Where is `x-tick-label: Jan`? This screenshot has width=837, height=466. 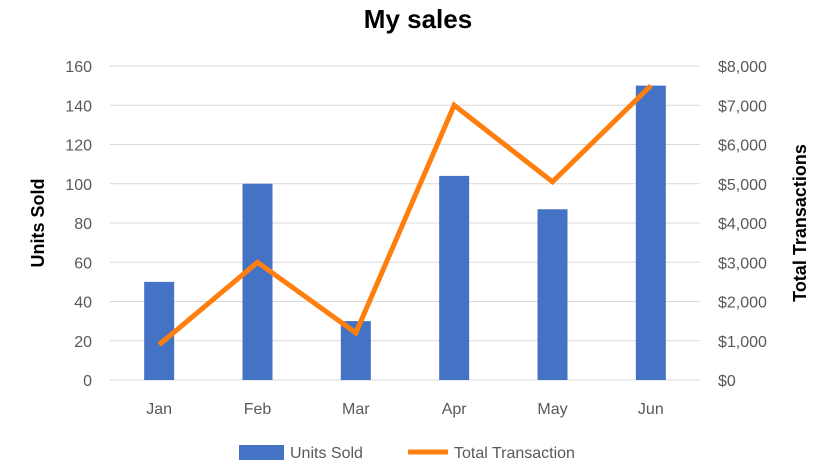
x-tick-label: Jan is located at coordinates (159, 409).